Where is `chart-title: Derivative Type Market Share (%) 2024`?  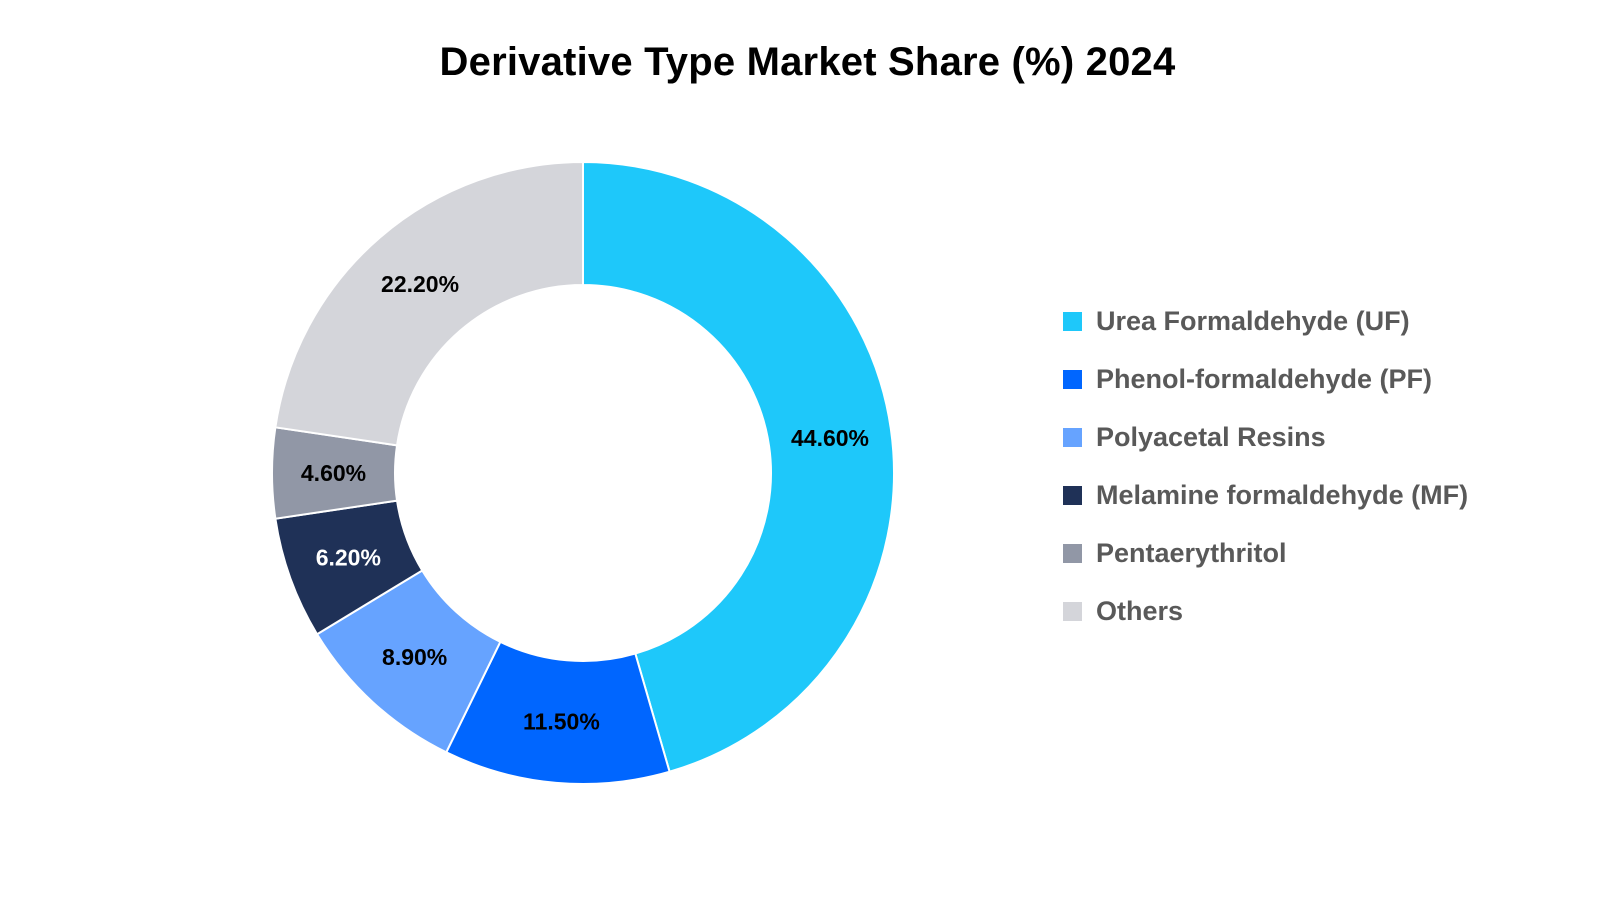 chart-title: Derivative Type Market Share (%) 2024 is located at coordinates (807, 62).